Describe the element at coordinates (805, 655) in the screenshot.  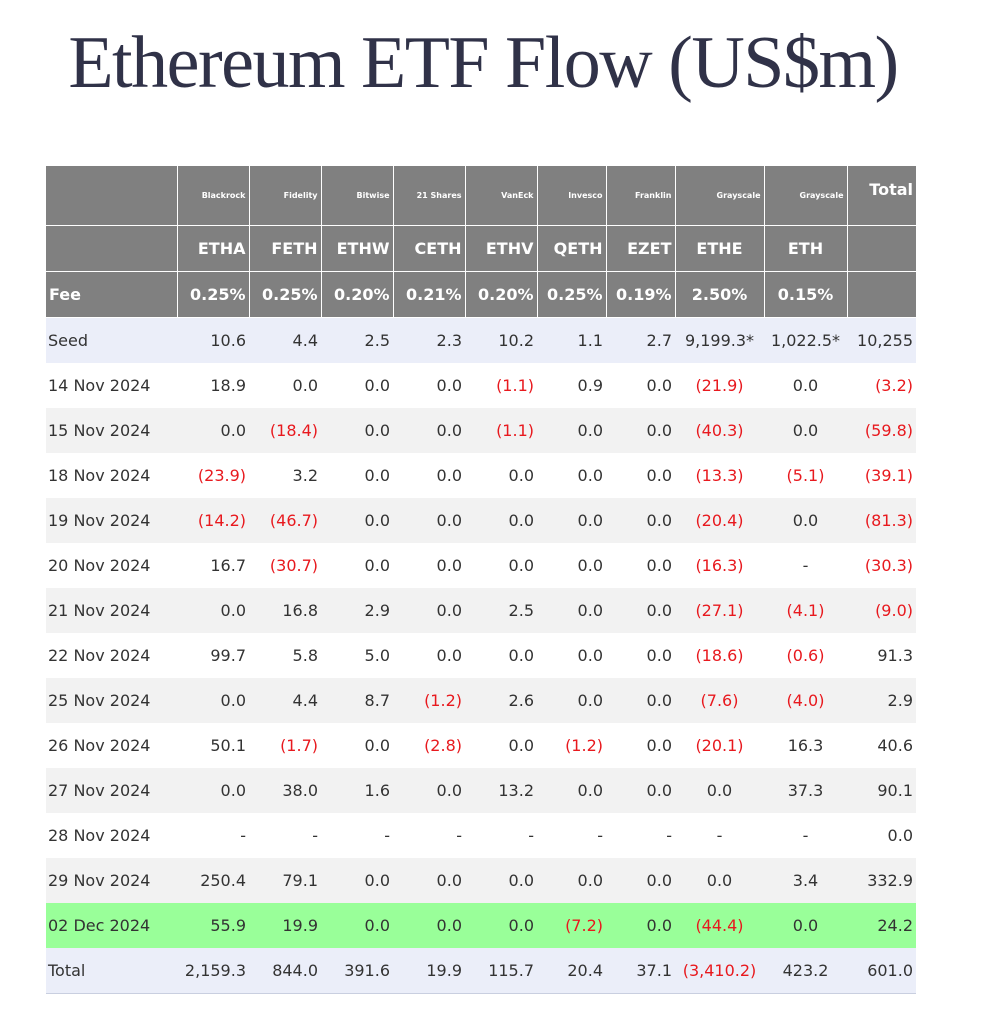
I see `flow-cell: (0.6)` at that location.